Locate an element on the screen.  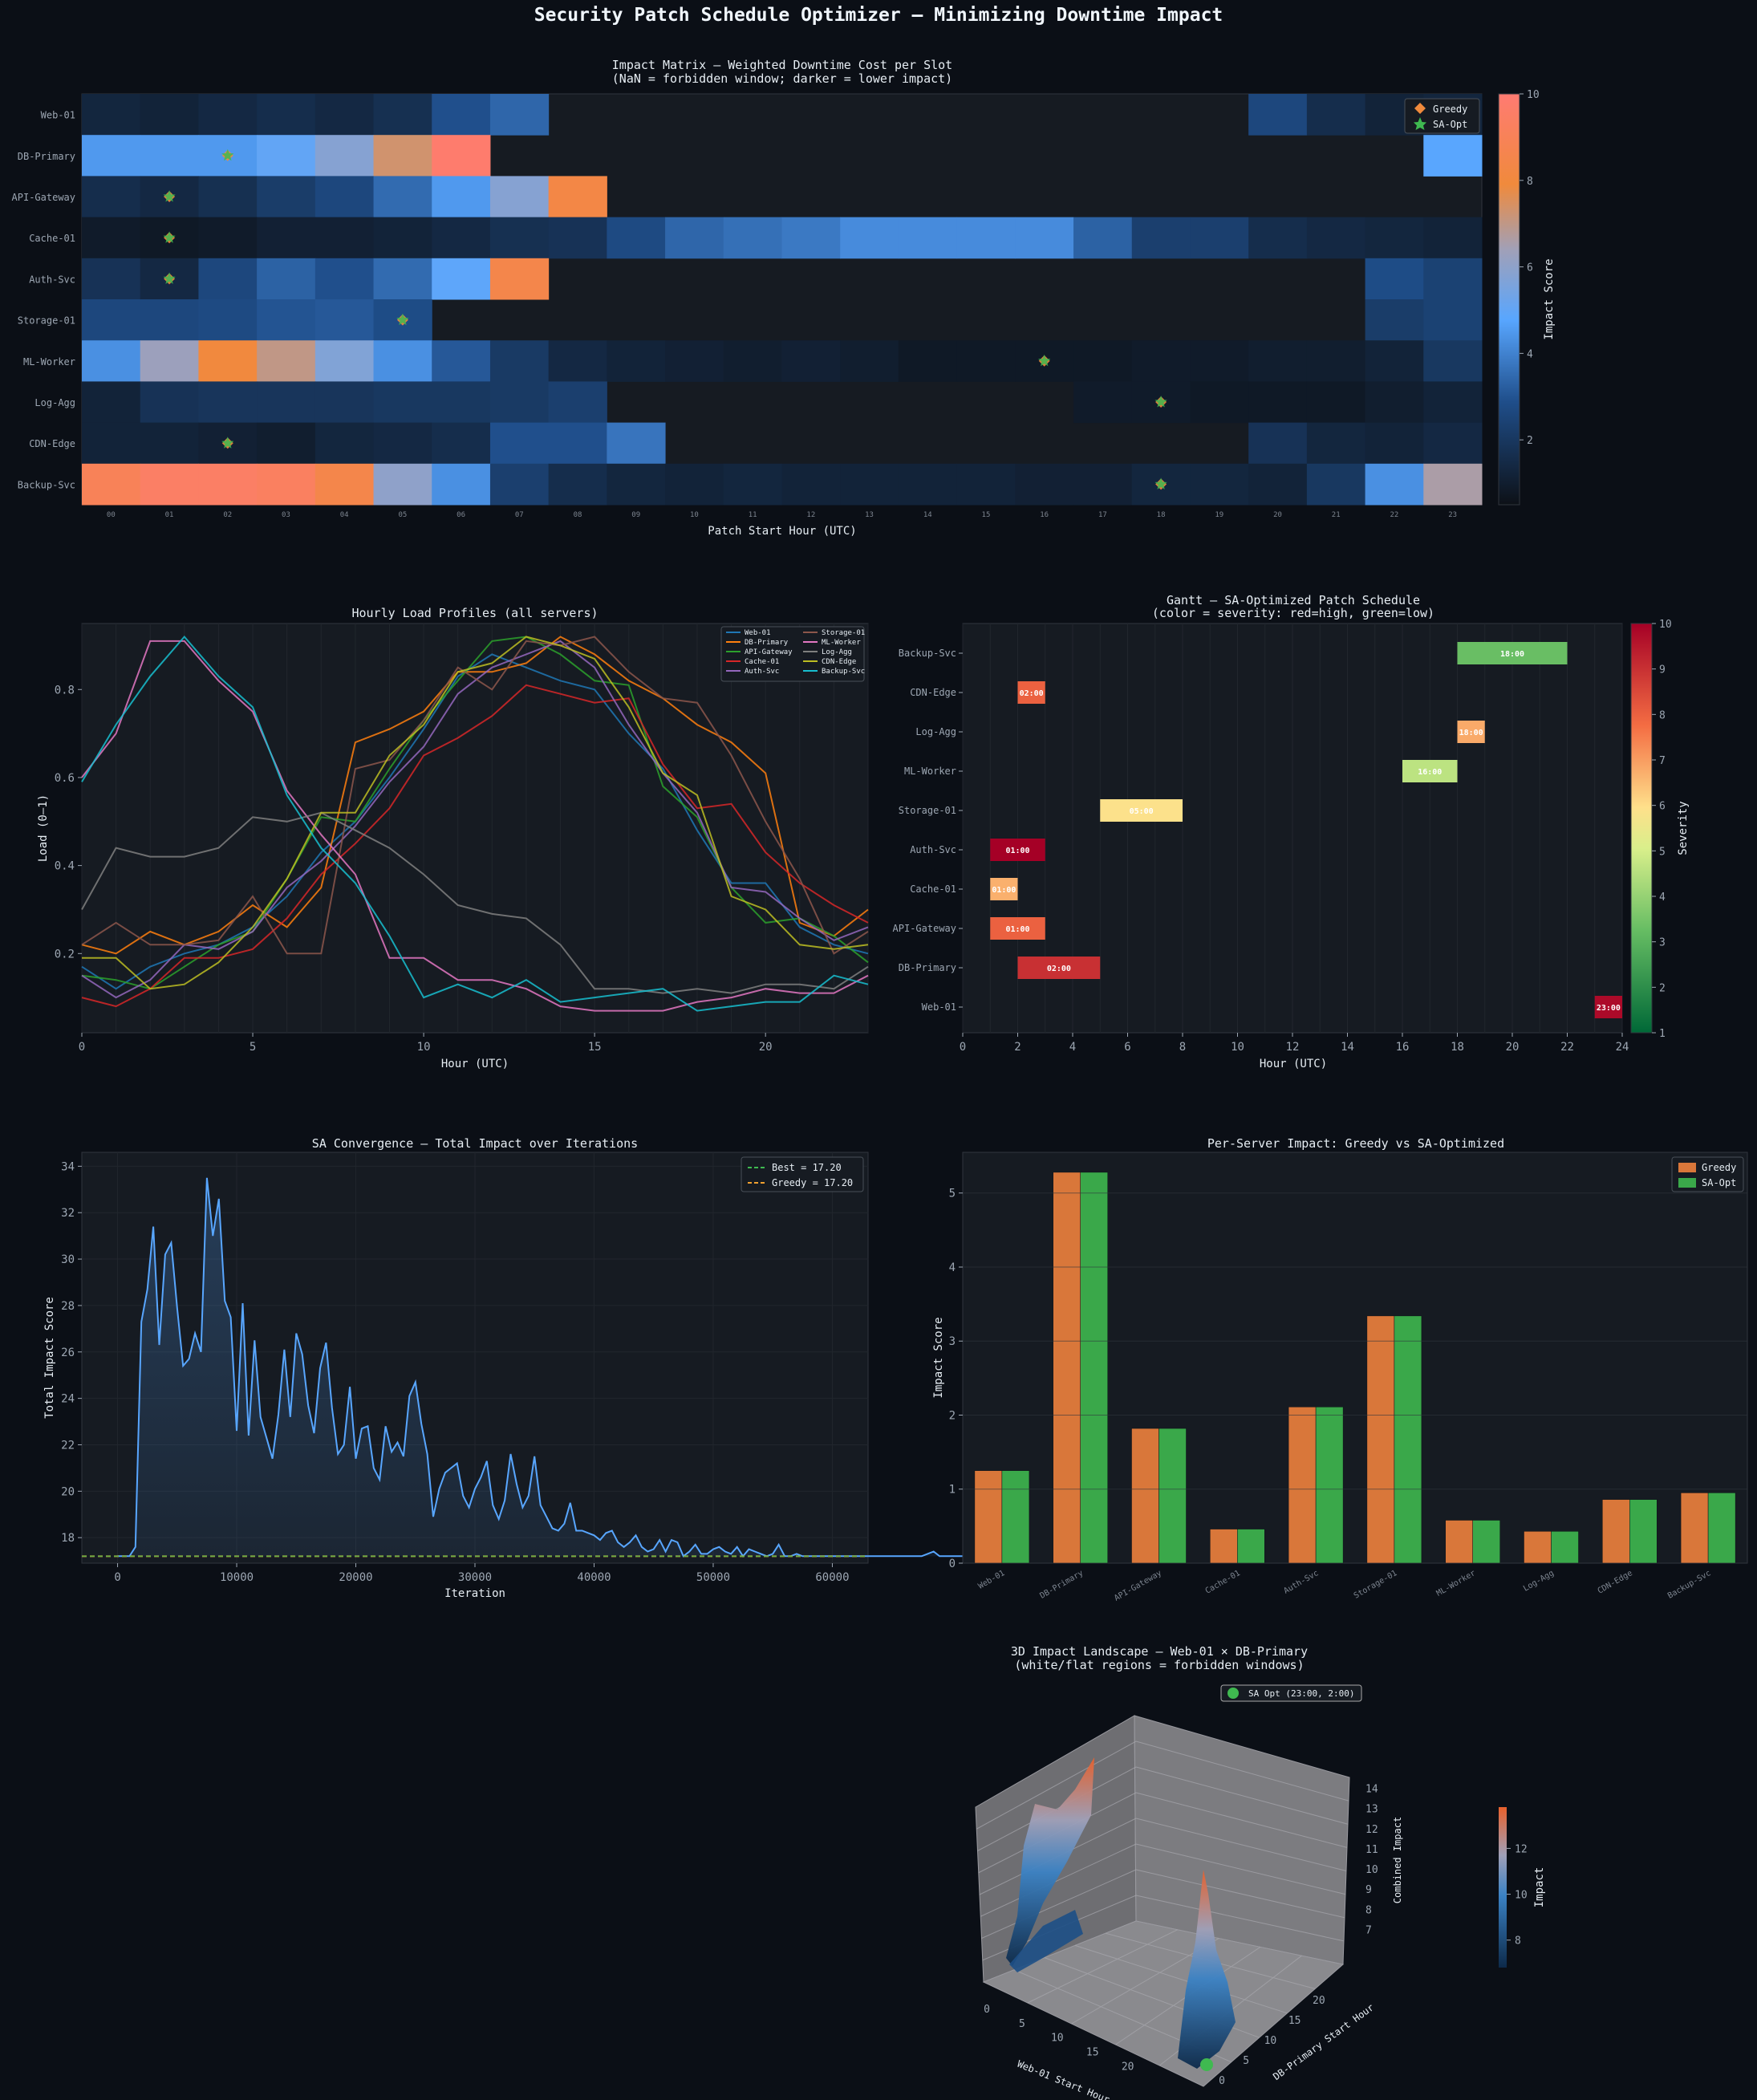
bars-legend-greedy: Greedy is located at coordinates (1719, 1167).